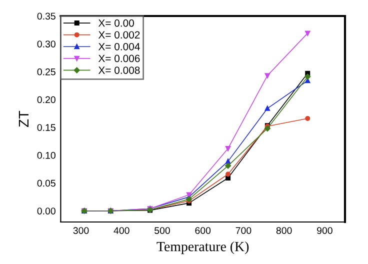 The width and height of the screenshot is (368, 264). What do you see at coordinates (202, 247) in the screenshot?
I see `x-axis-title: Temperature (K)` at bounding box center [202, 247].